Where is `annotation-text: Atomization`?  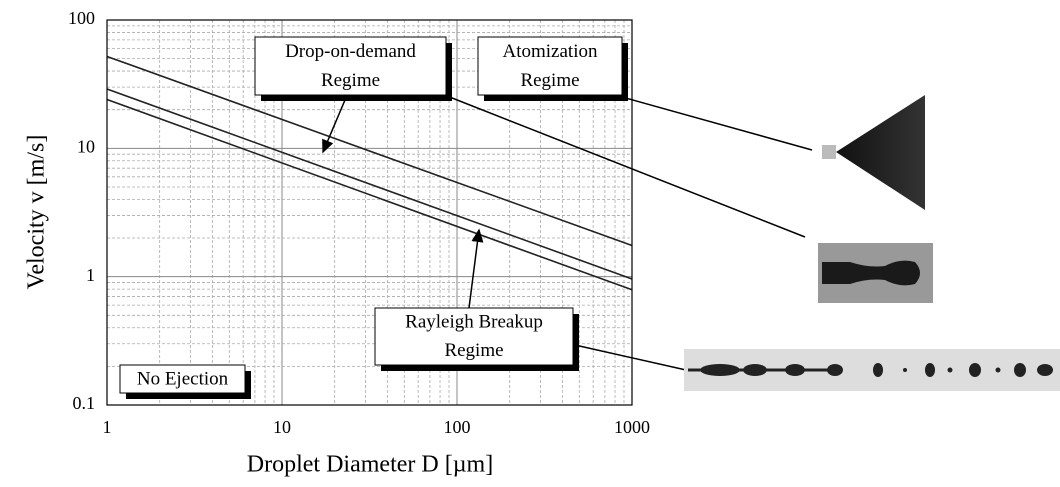 annotation-text: Atomization is located at coordinates (550, 51).